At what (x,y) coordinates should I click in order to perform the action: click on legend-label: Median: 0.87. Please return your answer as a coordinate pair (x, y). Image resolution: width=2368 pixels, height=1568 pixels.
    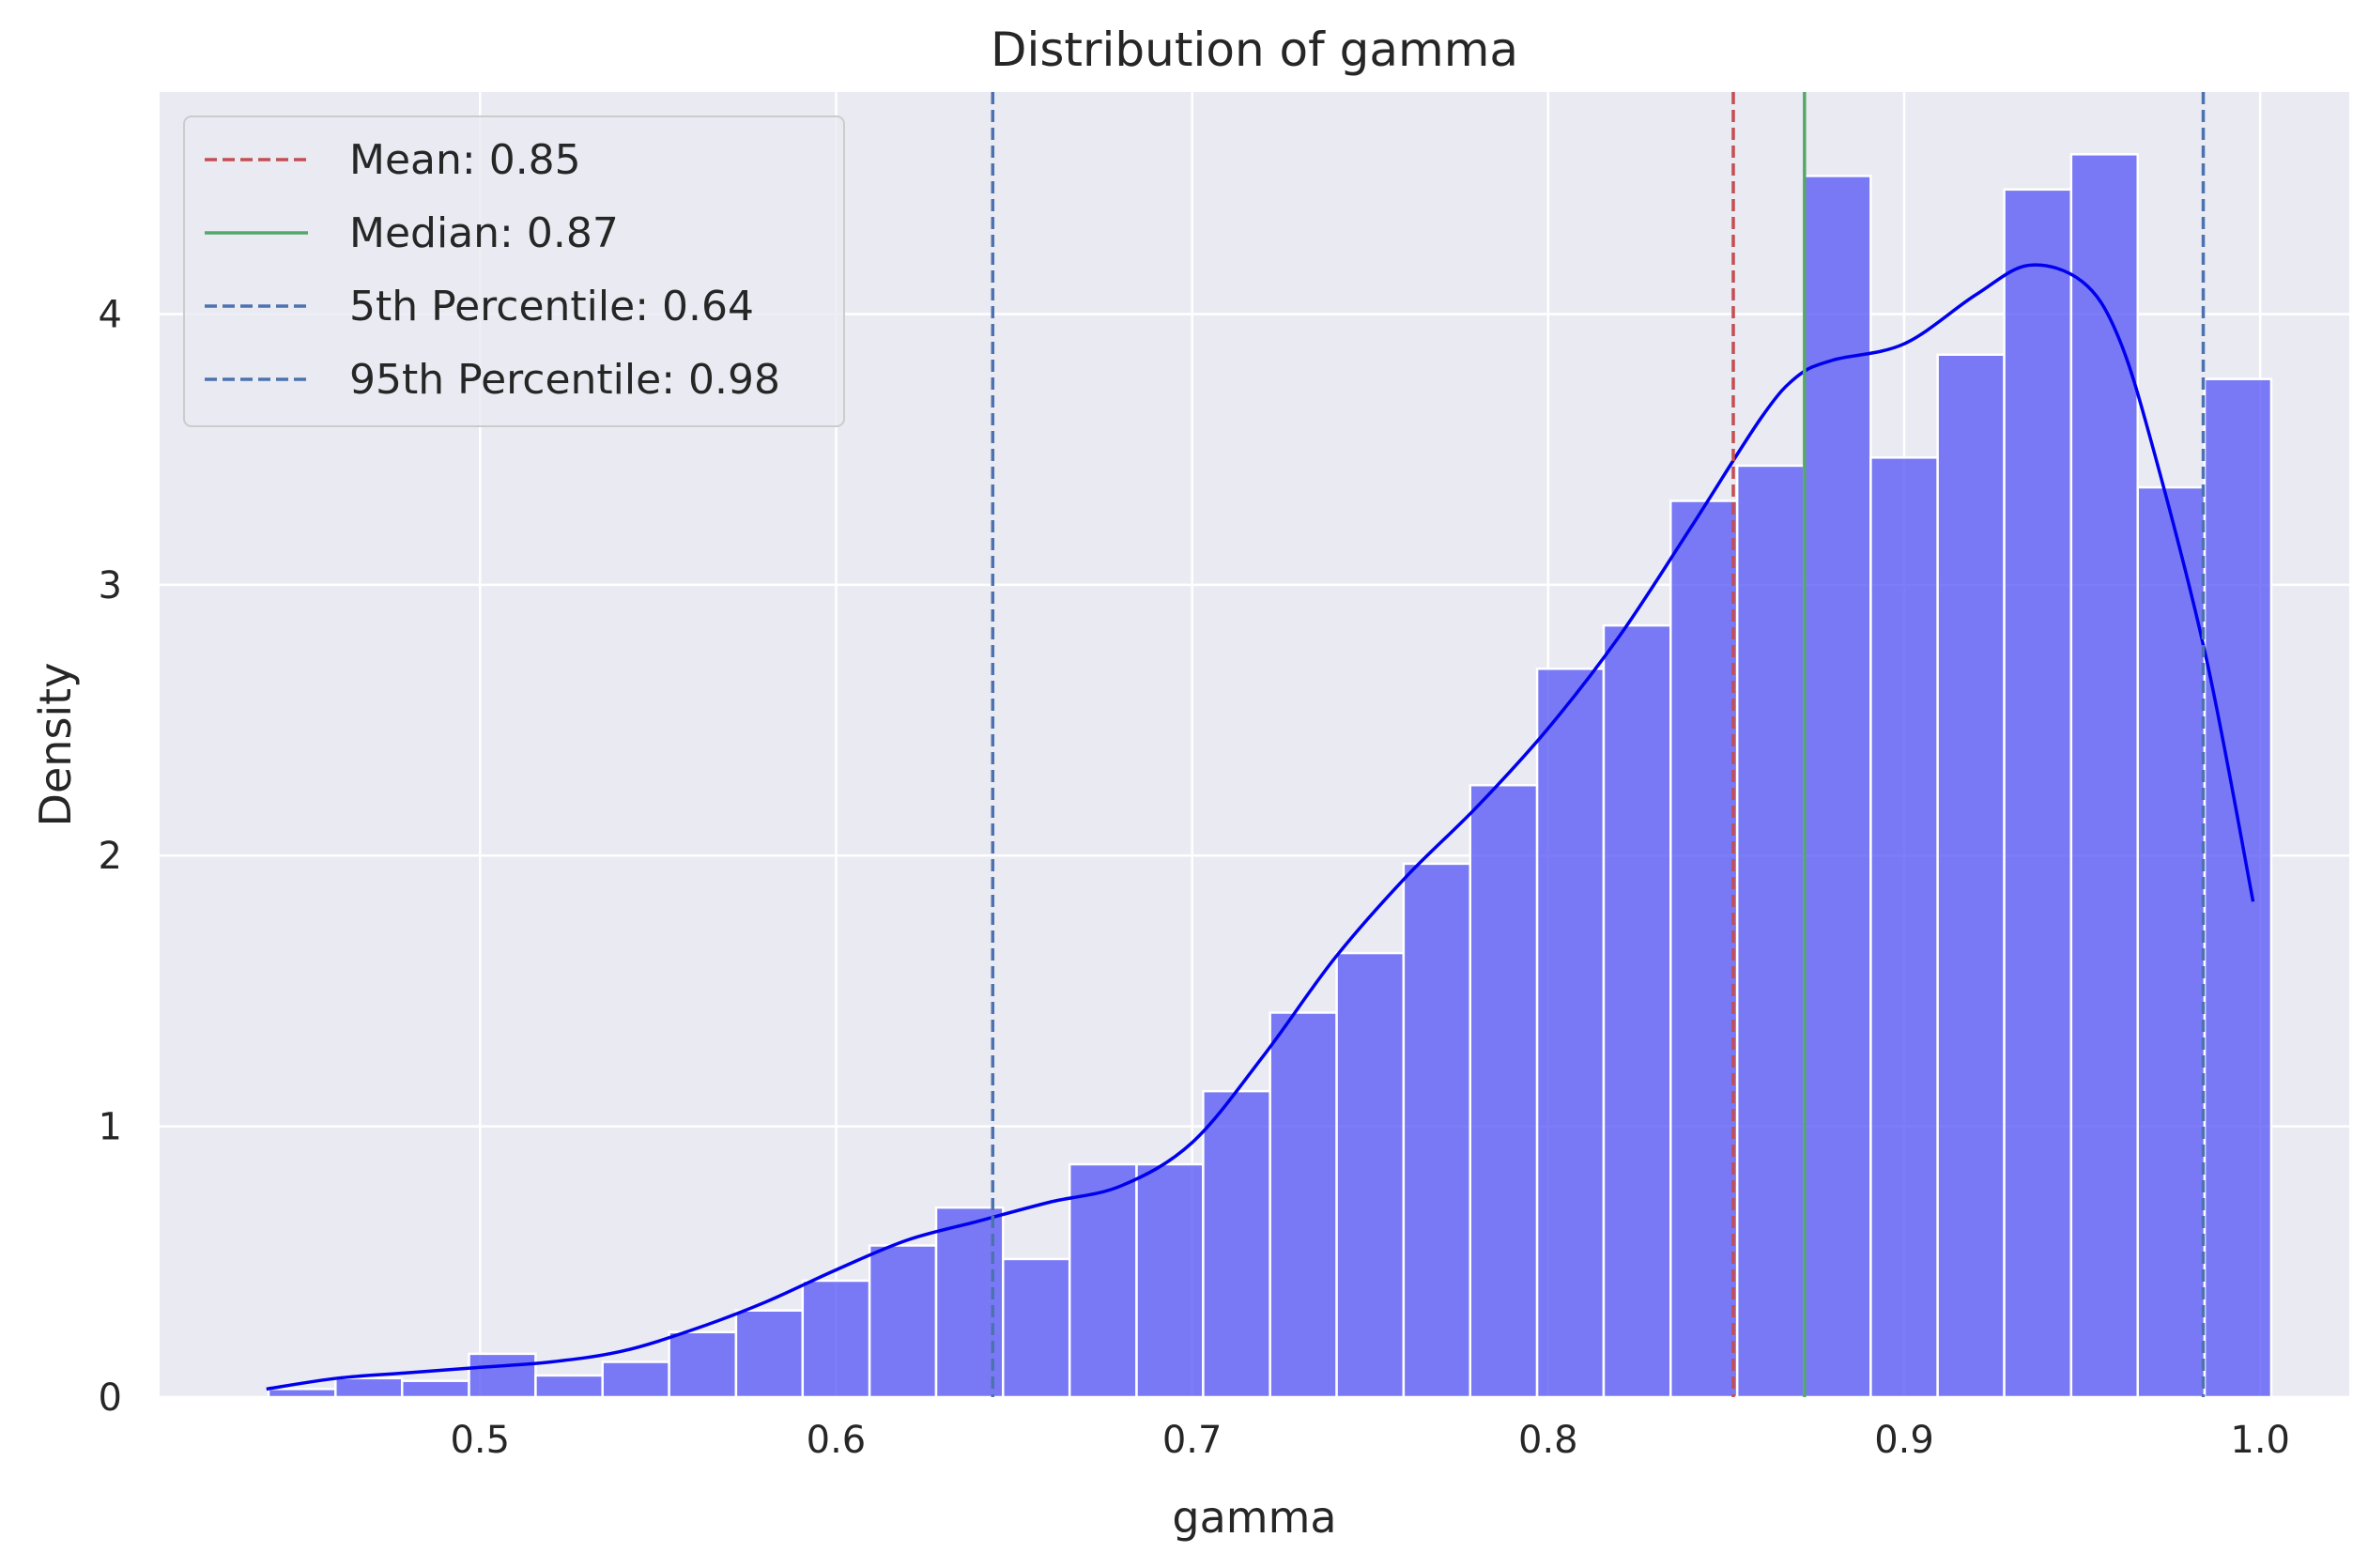
    Looking at the image, I should click on (484, 233).